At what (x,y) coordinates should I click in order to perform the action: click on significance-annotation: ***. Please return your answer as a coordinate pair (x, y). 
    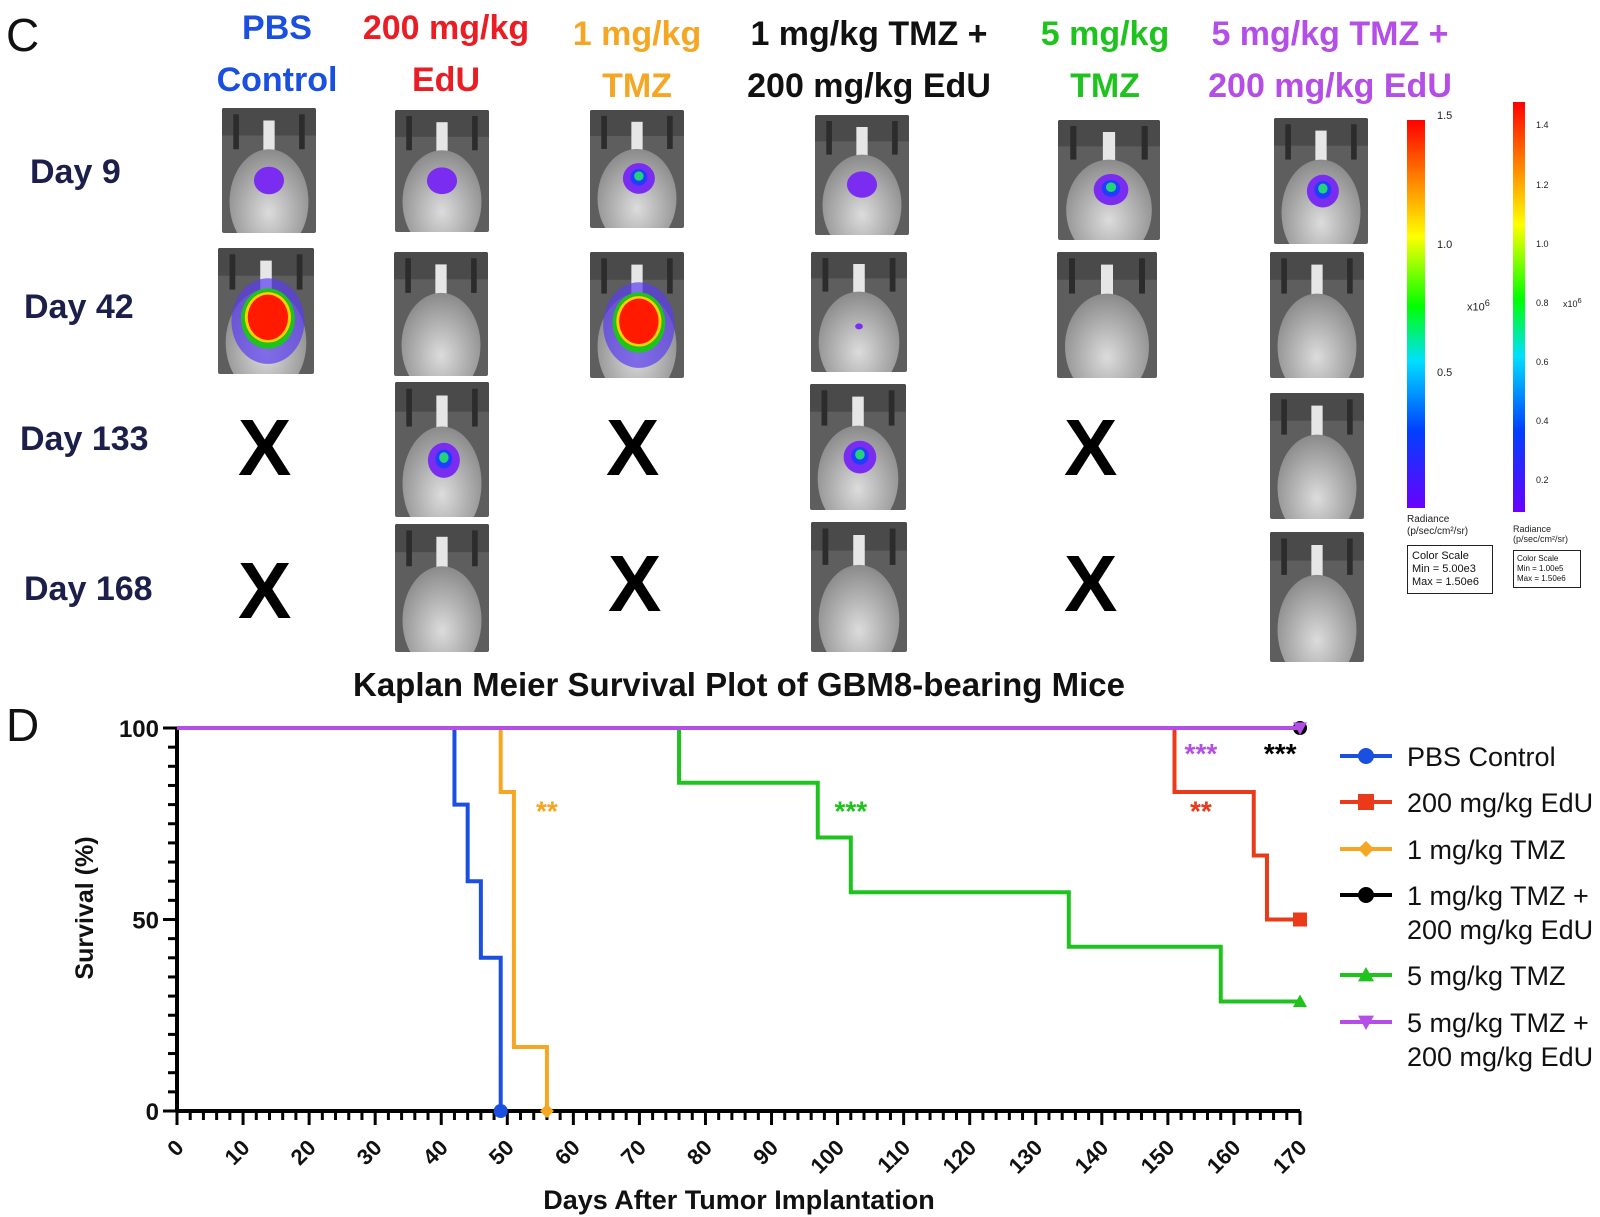
    Looking at the image, I should click on (1201, 753).